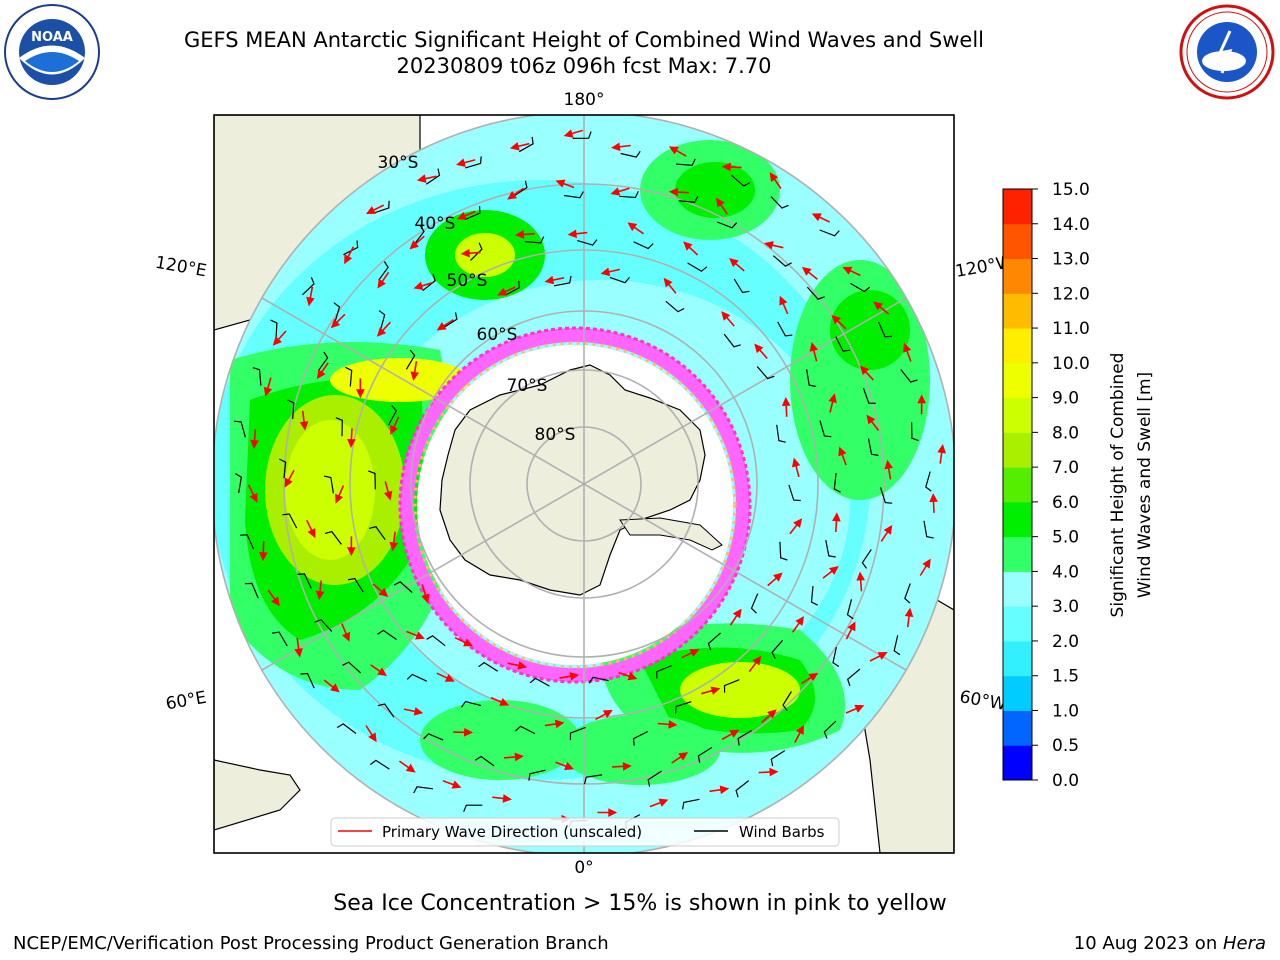 The width and height of the screenshot is (1280, 960). What do you see at coordinates (512, 832) in the screenshot?
I see `legend-wave-label: Primary Wave Direction (unscaled)` at bounding box center [512, 832].